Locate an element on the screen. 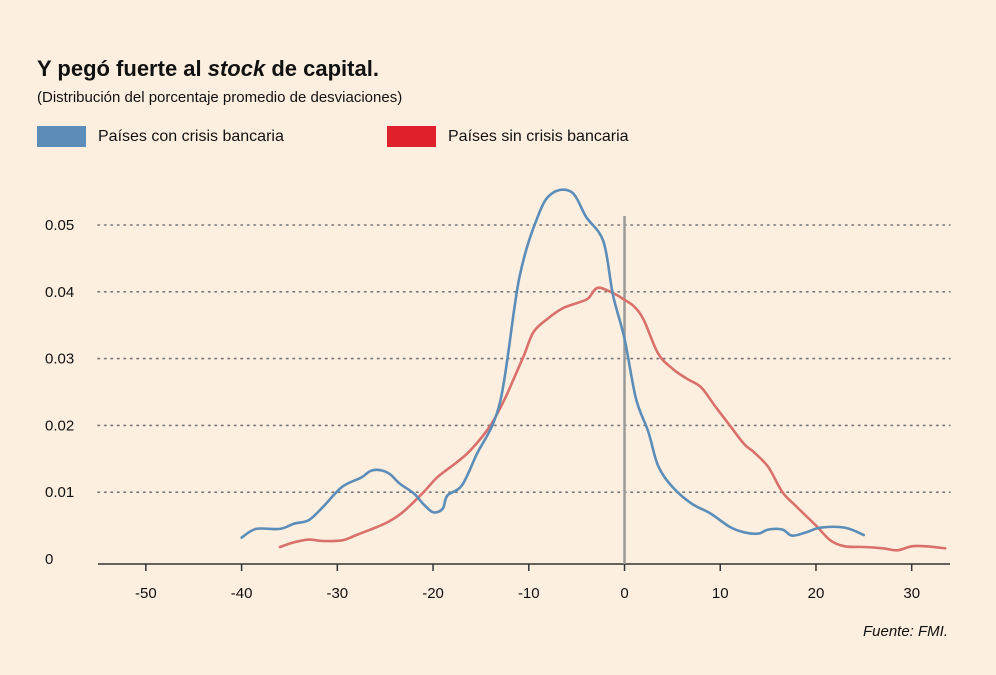 The width and height of the screenshot is (996, 675). x-tick-label: 0 is located at coordinates (624, 593).